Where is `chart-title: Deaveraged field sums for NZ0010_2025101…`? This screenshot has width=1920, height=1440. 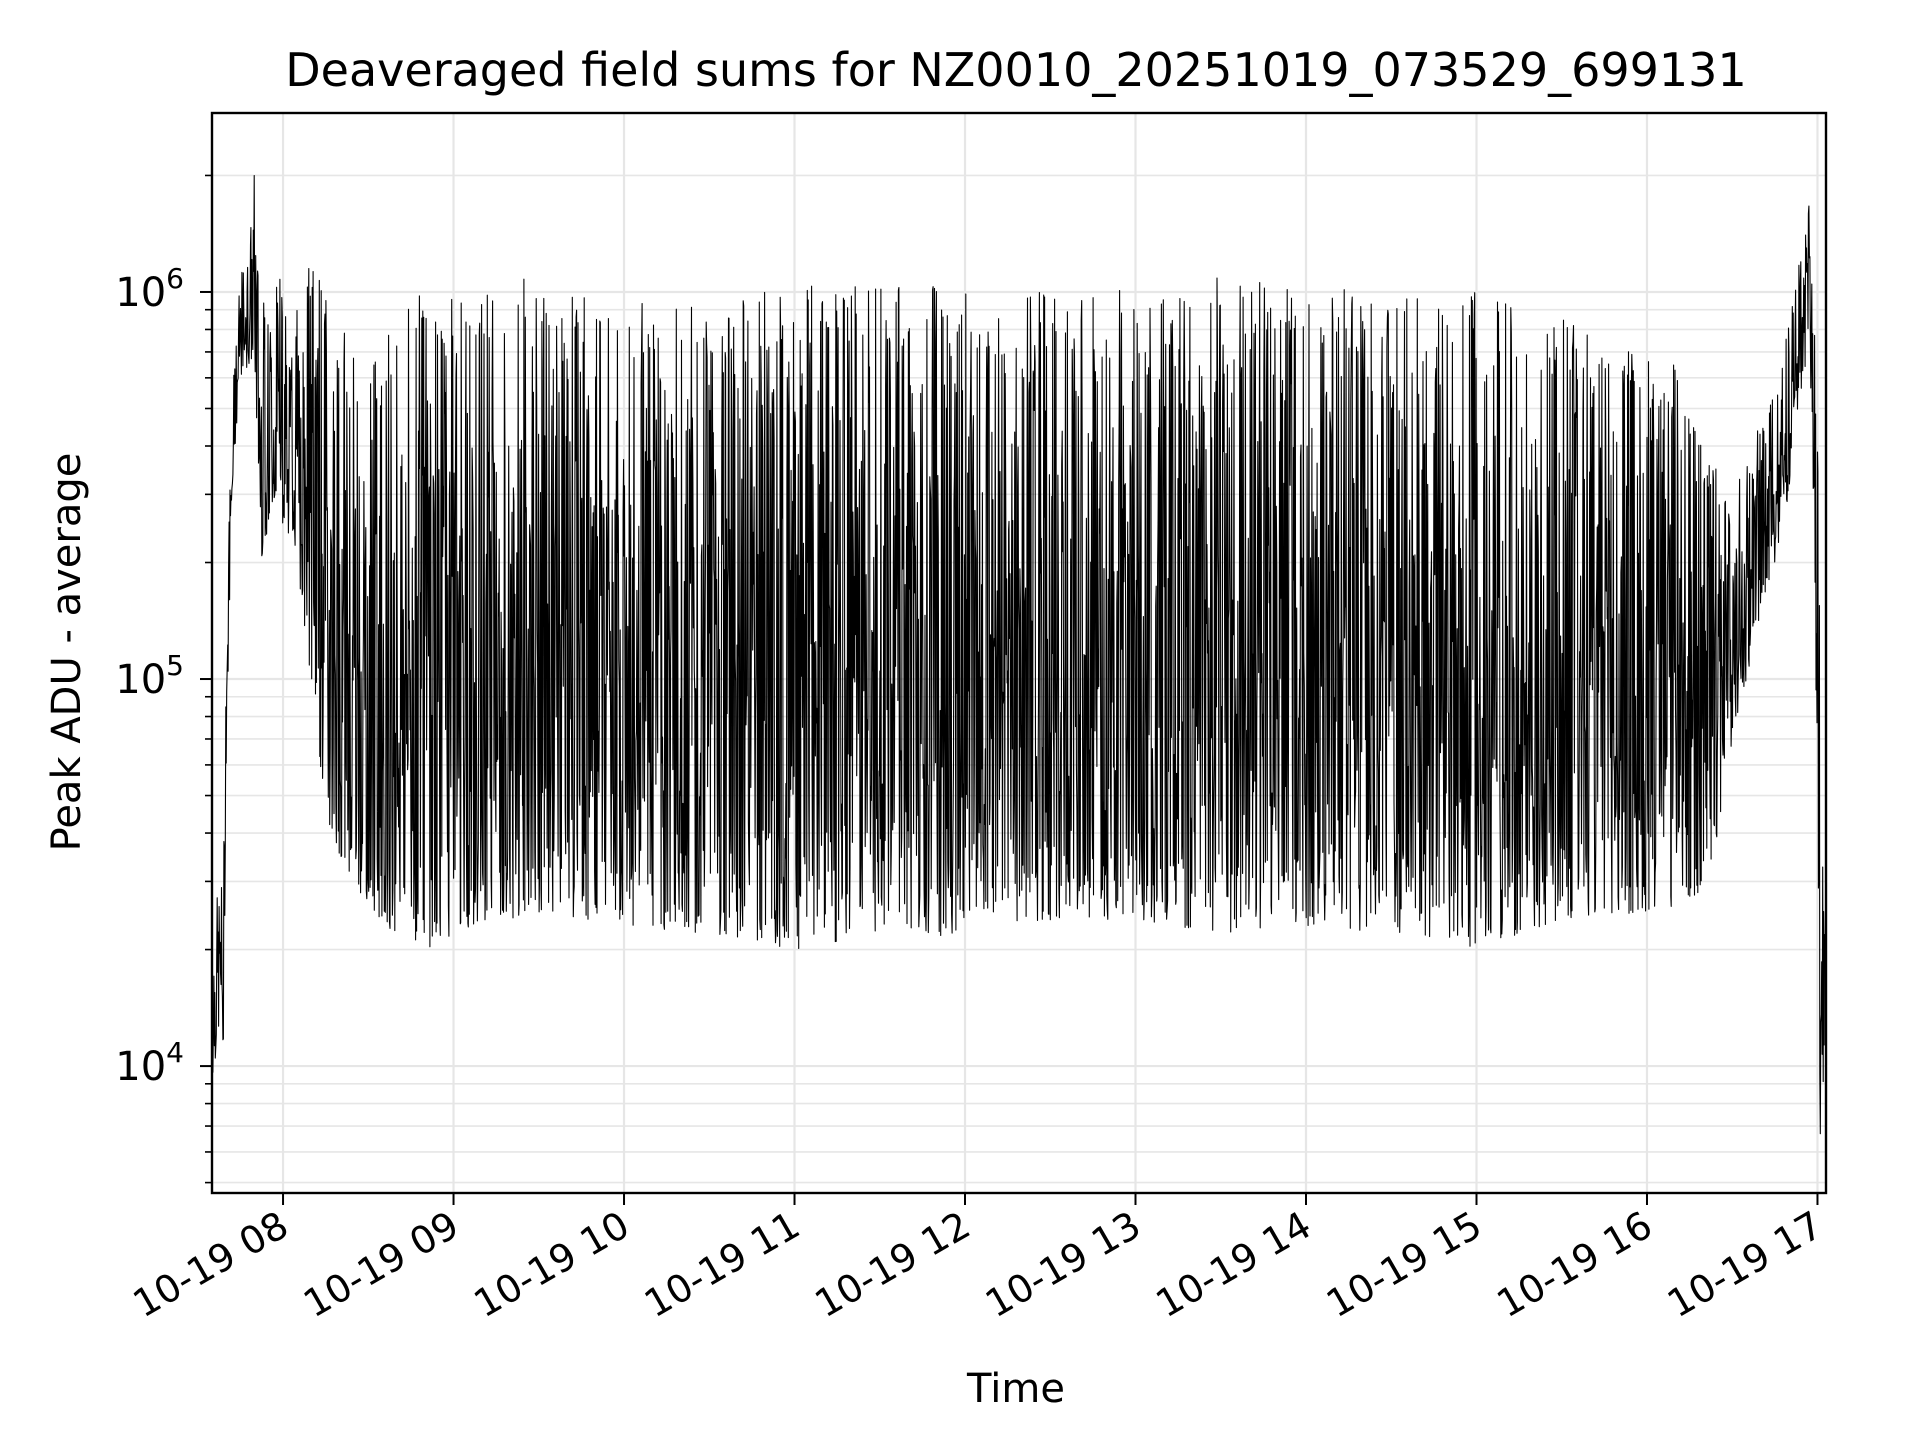 chart-title: Deaveraged field sums for NZ0010_2025101… is located at coordinates (1015, 70).